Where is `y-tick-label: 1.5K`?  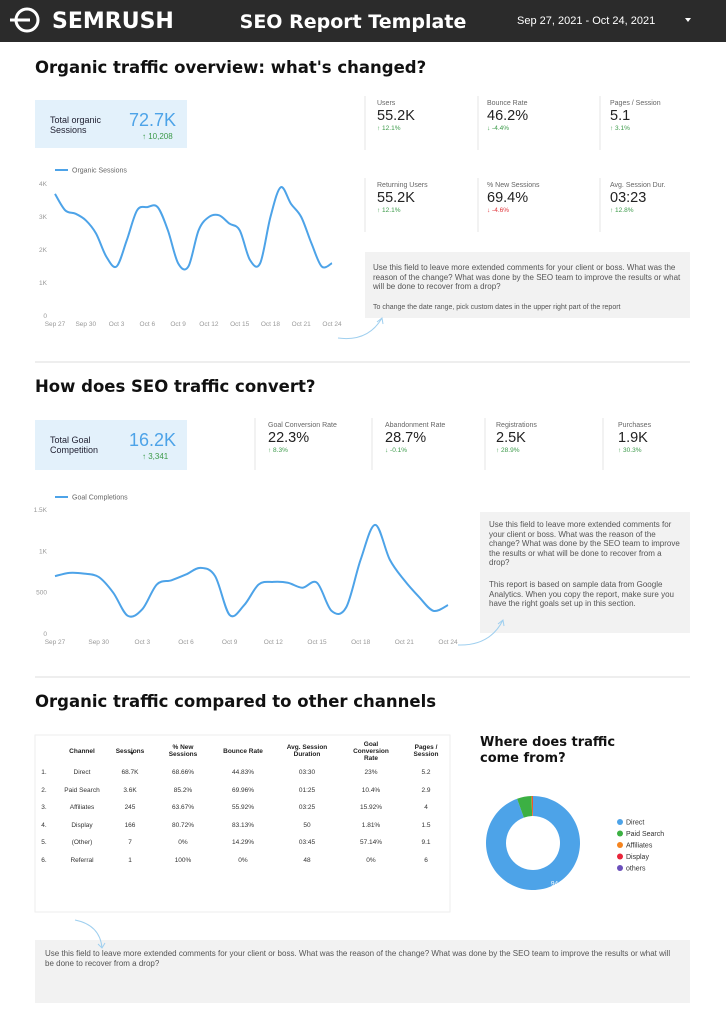
y-tick-label: 1.5K is located at coordinates (41, 510).